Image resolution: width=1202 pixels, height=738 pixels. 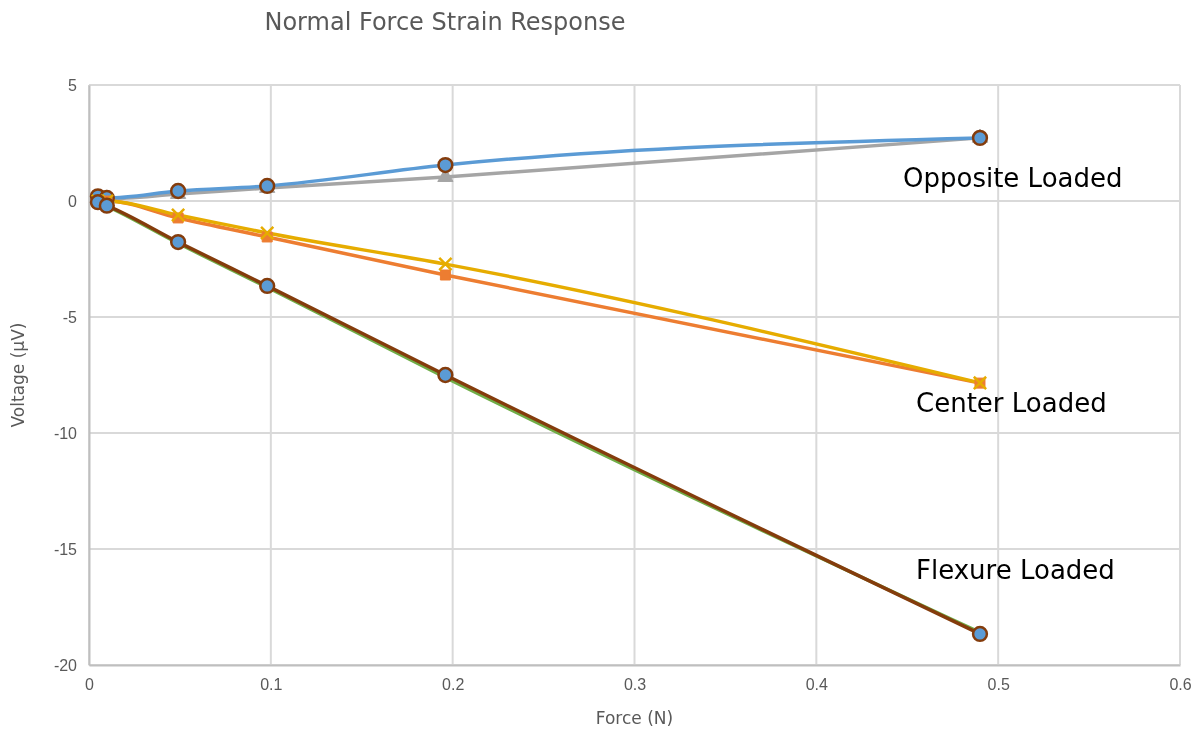 I want to click on y-tick-label: -10, so click(x=65, y=433).